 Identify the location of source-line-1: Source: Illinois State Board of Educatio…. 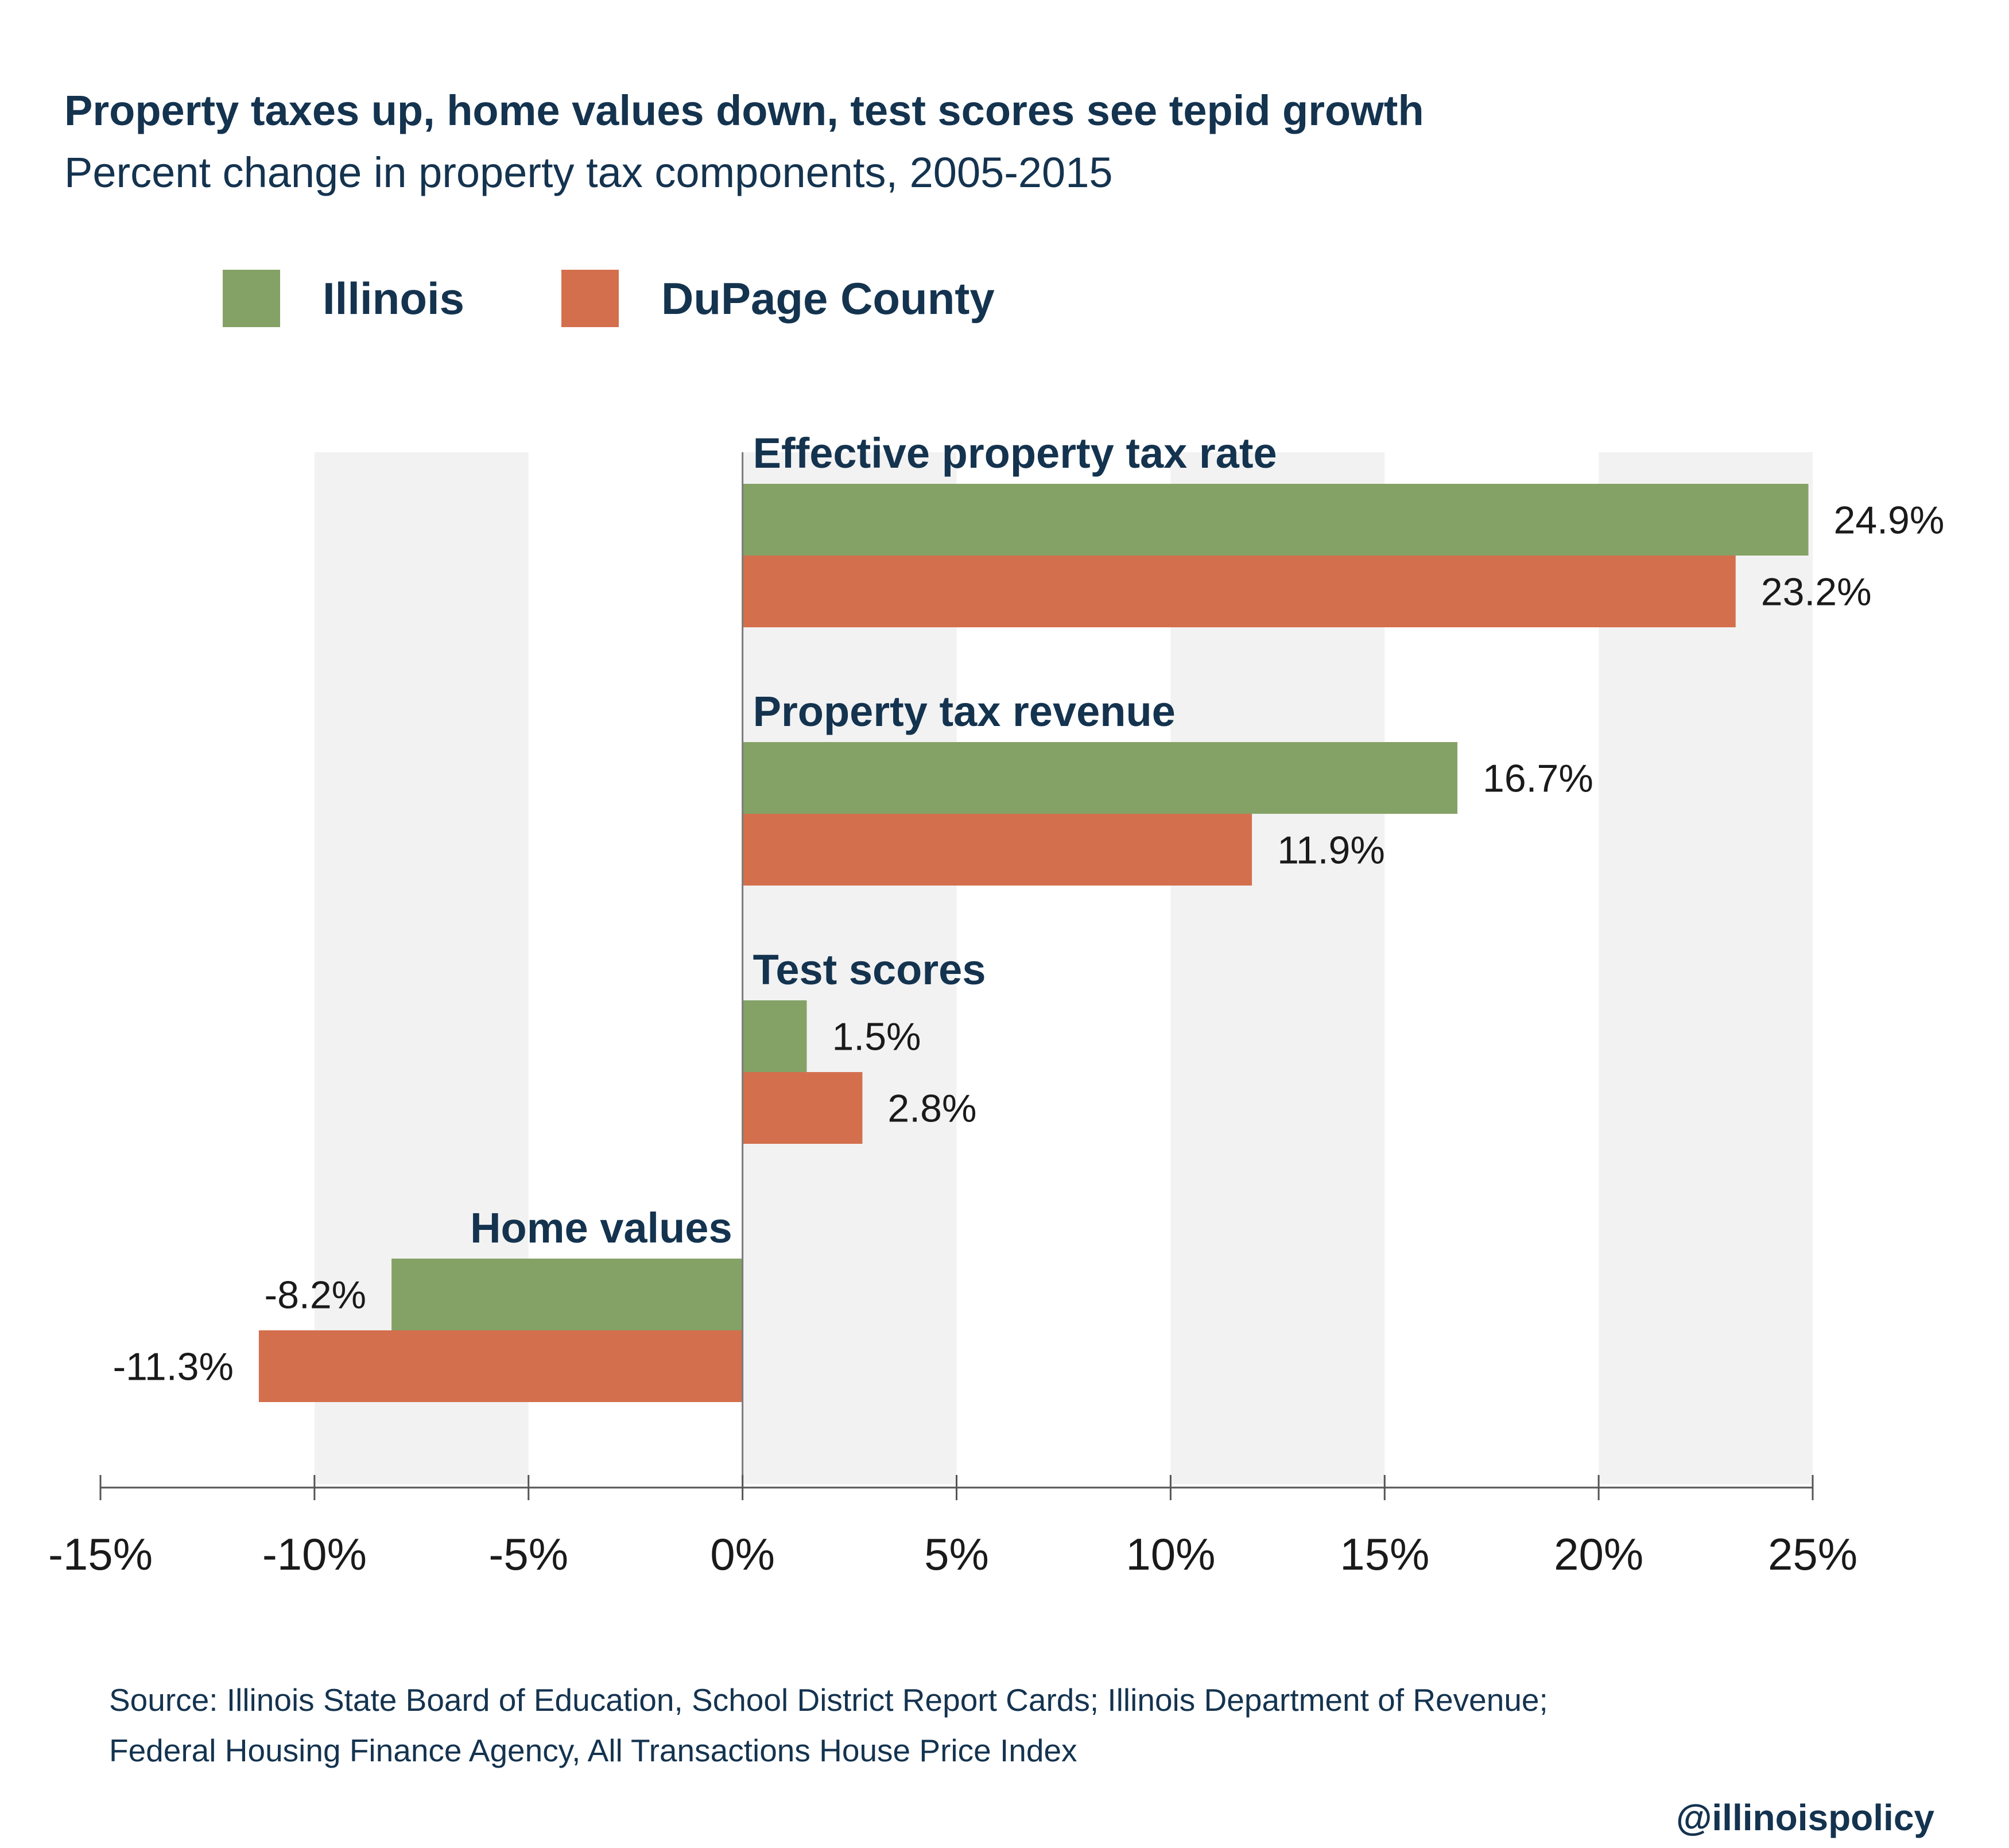
(828, 1700).